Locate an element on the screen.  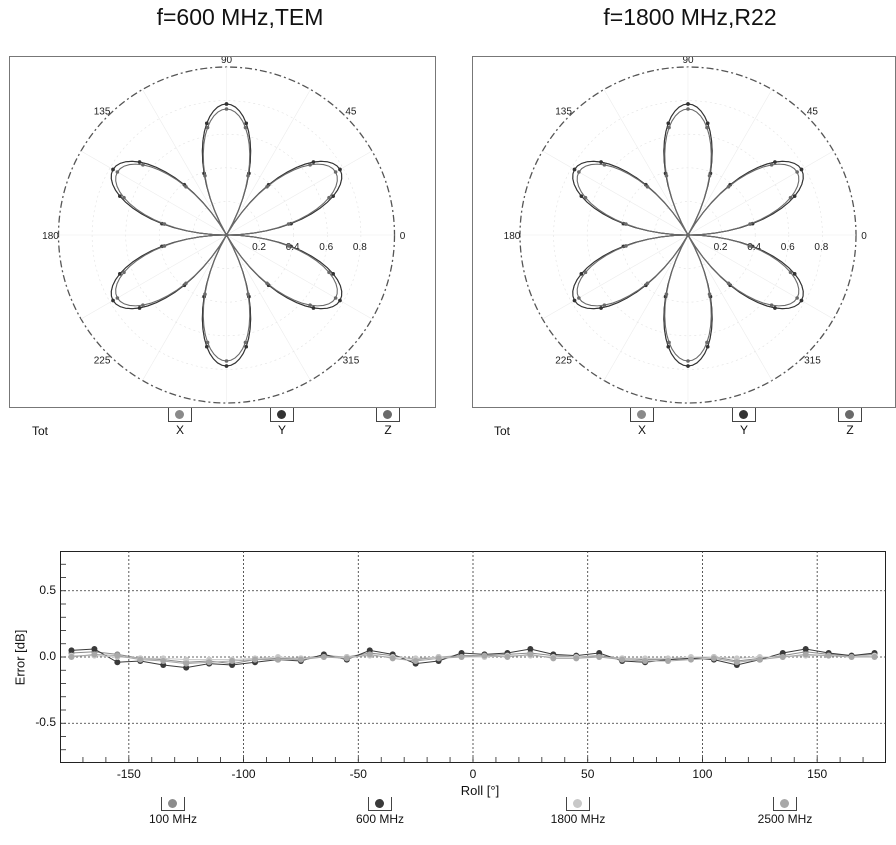
legend-label: Y is located at coordinates (281, 430).